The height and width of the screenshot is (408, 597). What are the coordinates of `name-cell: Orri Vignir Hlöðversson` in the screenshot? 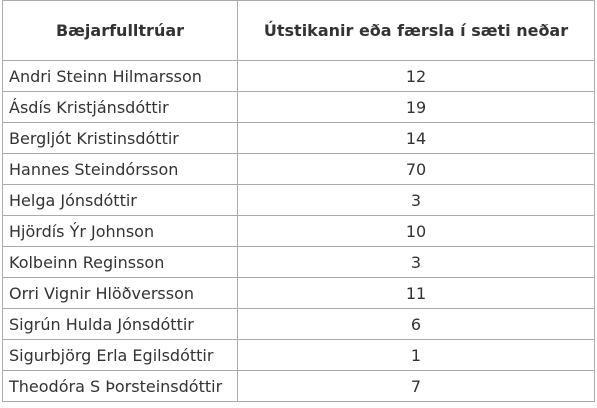 It's located at (120, 293).